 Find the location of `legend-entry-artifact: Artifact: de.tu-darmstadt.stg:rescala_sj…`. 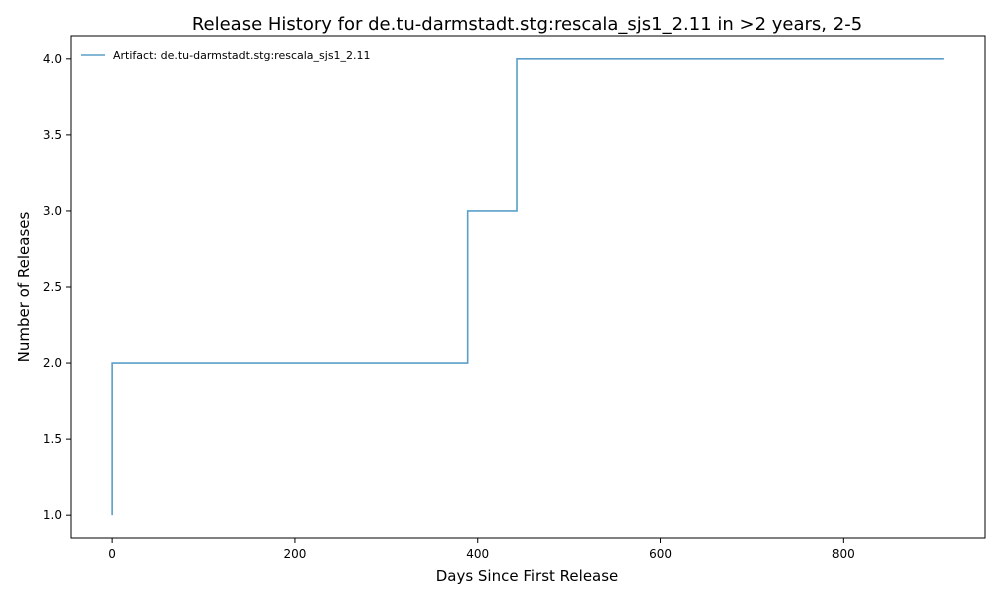

legend-entry-artifact: Artifact: de.tu-darmstadt.stg:rescala_sj… is located at coordinates (242, 55).